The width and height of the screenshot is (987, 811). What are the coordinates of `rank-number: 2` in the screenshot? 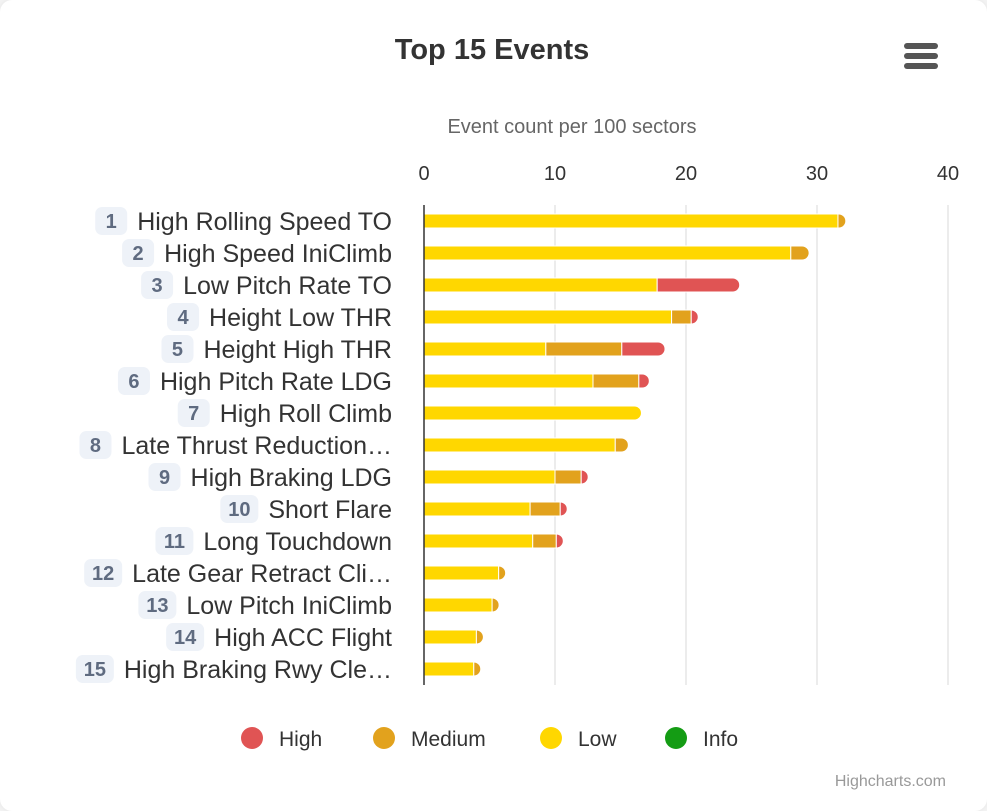 It's located at (138, 254).